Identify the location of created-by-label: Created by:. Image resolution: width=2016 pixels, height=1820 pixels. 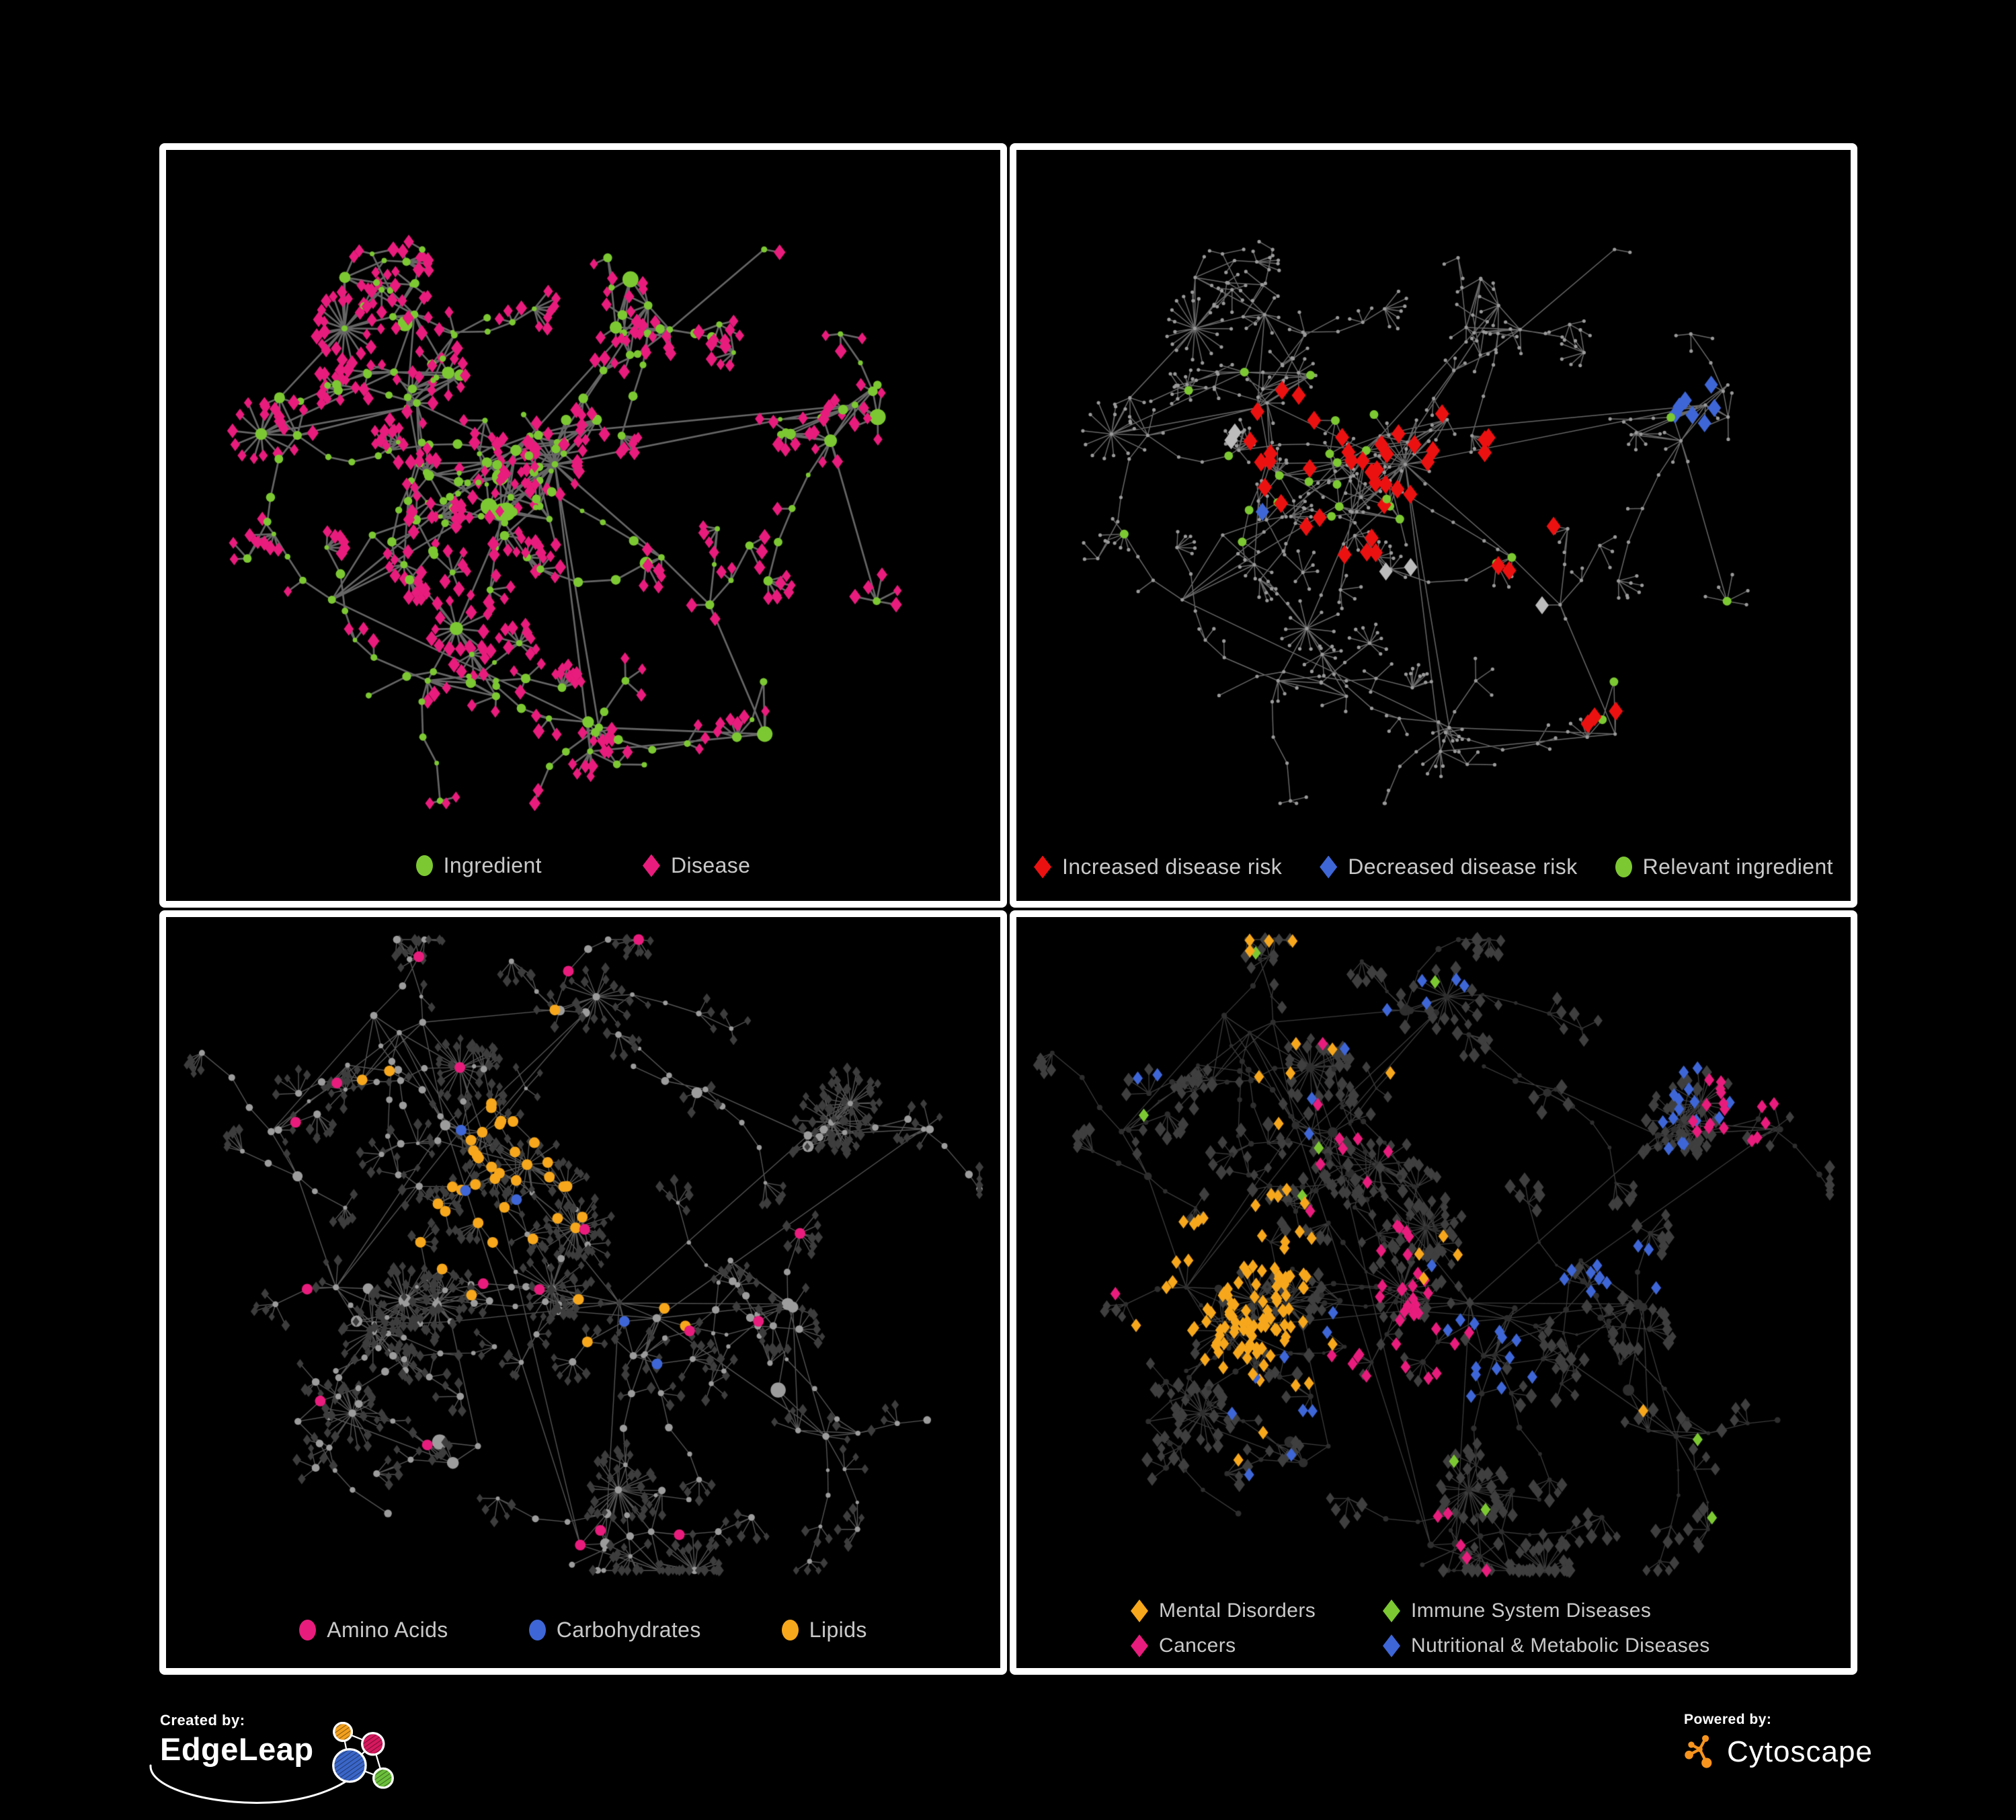
(202, 1720).